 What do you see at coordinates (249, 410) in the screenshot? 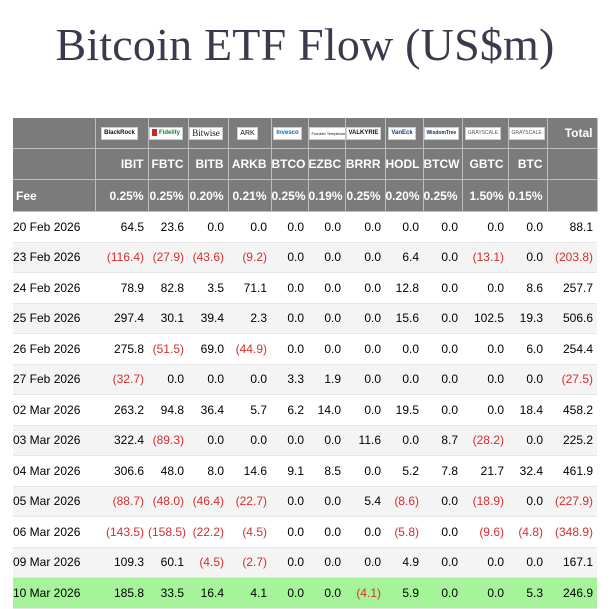
I see `flow-cell: 5.7` at bounding box center [249, 410].